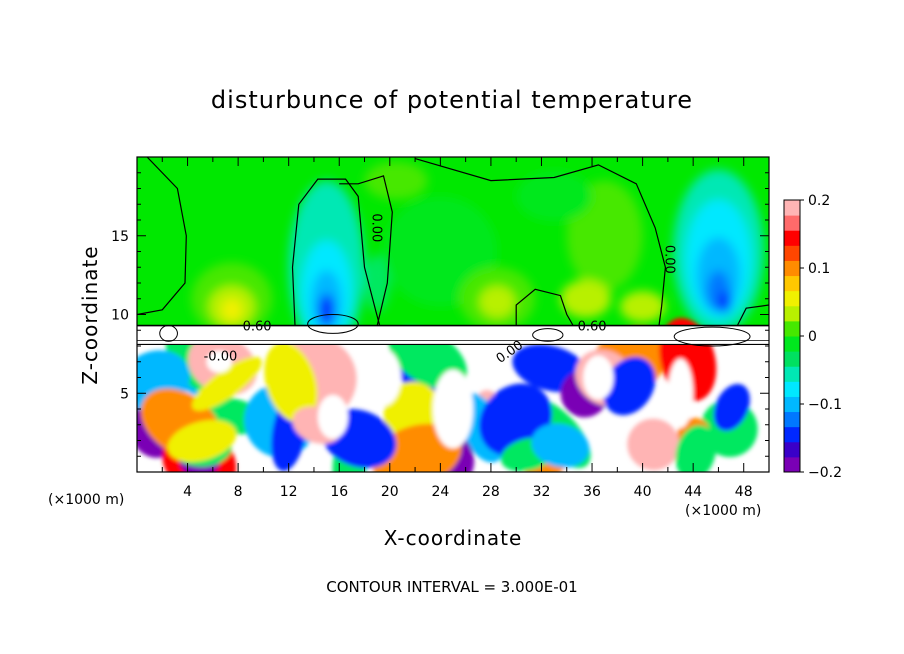  What do you see at coordinates (390, 492) in the screenshot?
I see `x-tick-label: 20` at bounding box center [390, 492].